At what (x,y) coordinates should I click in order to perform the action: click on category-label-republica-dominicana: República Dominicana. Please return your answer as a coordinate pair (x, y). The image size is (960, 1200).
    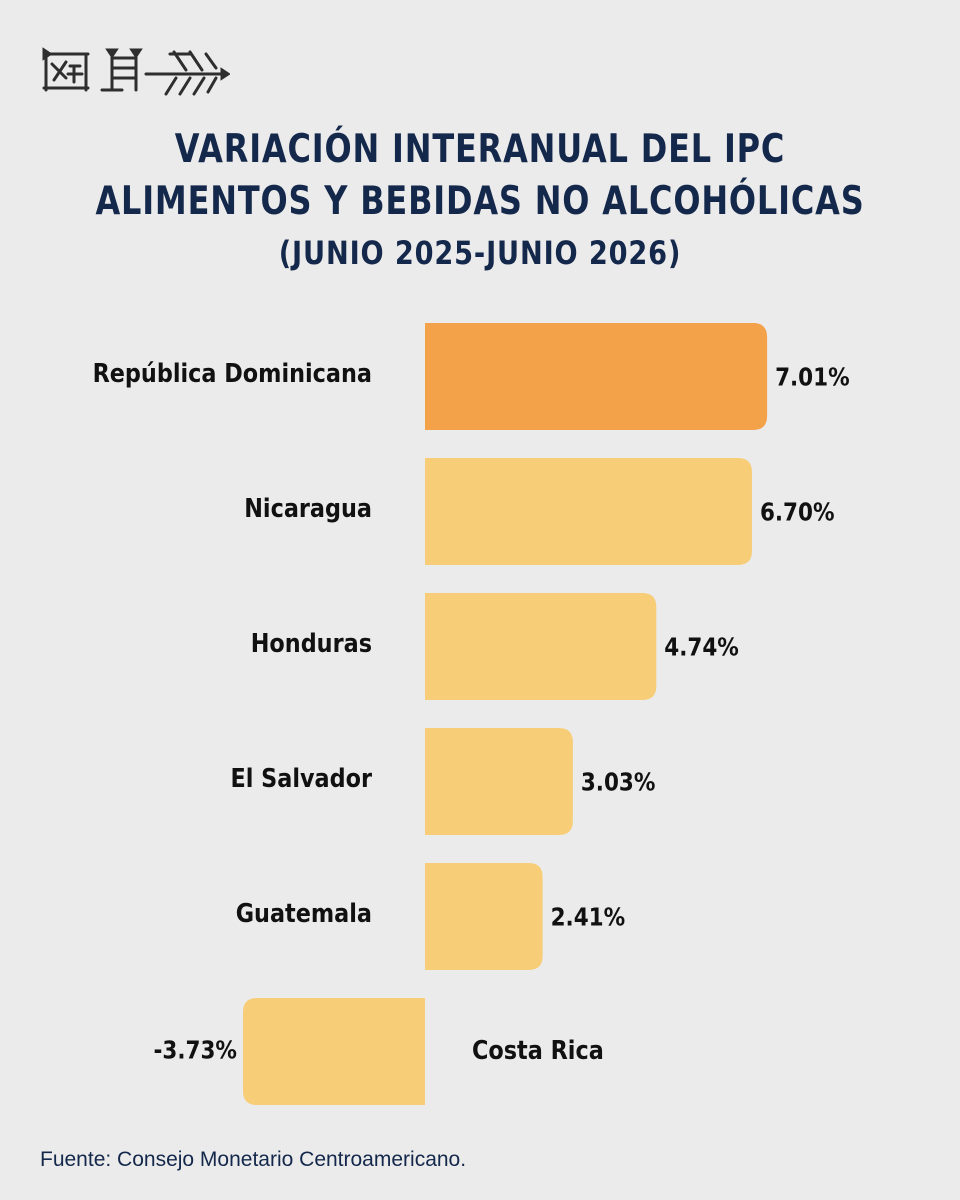
    Looking at the image, I should click on (232, 372).